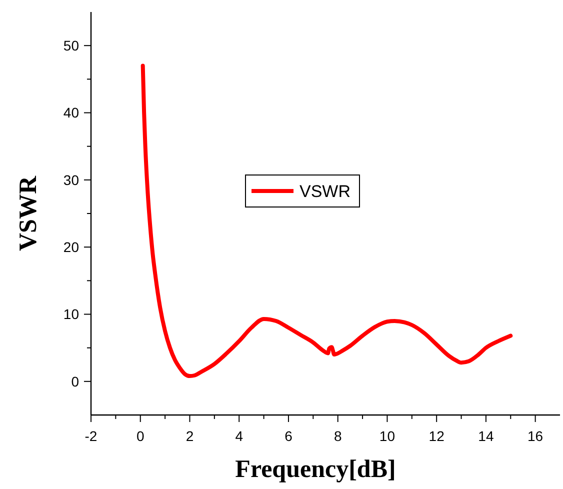 The width and height of the screenshot is (563, 489). What do you see at coordinates (325, 191) in the screenshot?
I see `legend-label: VSWR` at bounding box center [325, 191].